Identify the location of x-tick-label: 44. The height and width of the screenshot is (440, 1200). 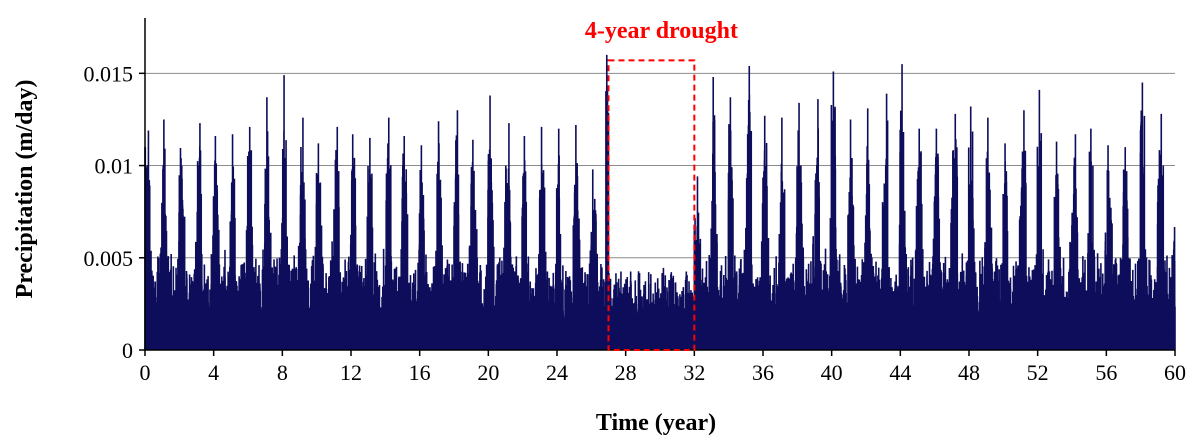
(900, 372).